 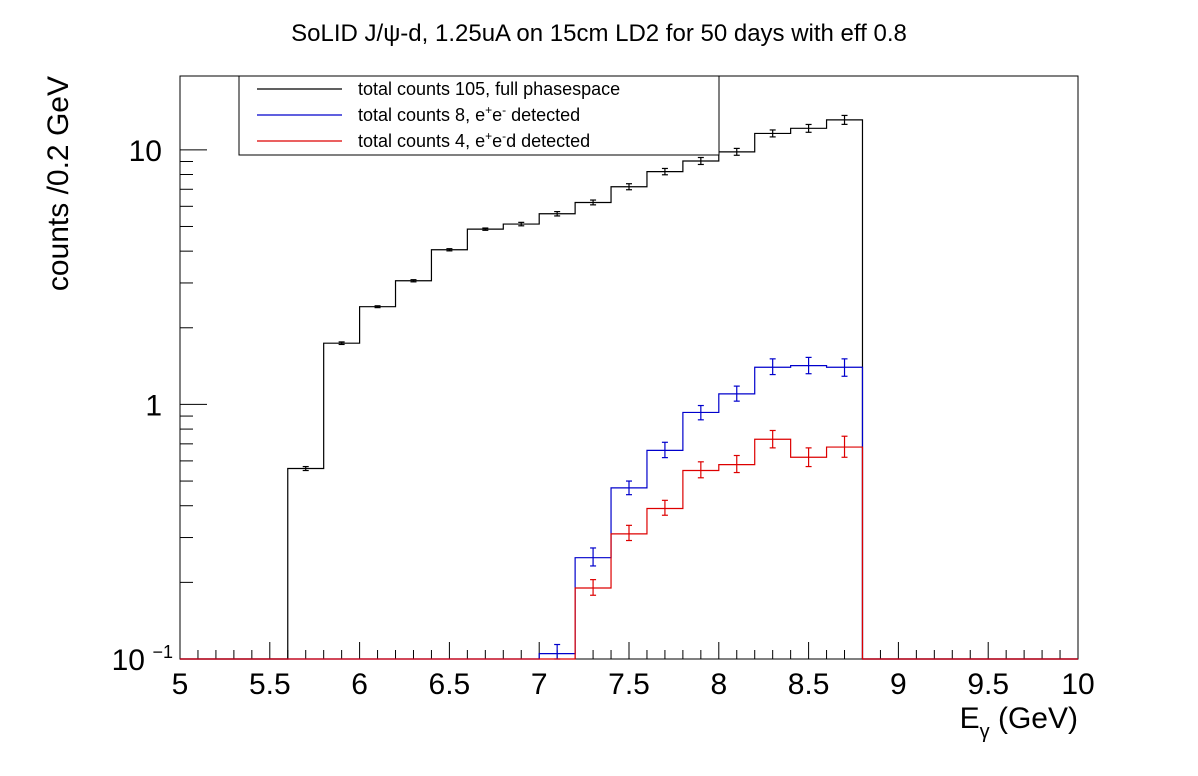 I want to click on x-axis-title: Eγ (GeV), so click(x=1019, y=722).